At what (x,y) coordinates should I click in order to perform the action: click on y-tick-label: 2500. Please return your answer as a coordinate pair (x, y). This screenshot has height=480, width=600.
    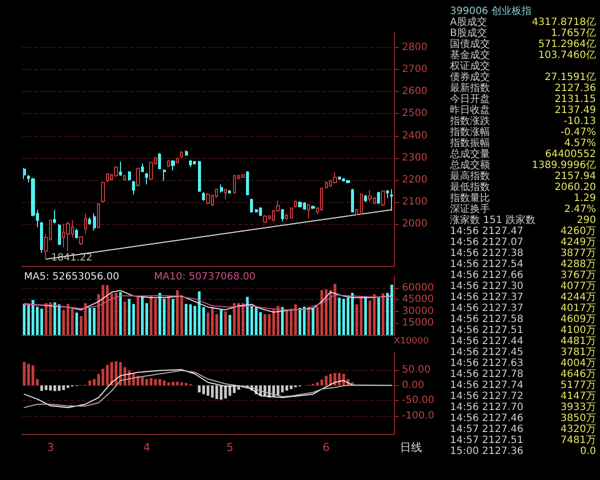
    Looking at the image, I should click on (415, 114).